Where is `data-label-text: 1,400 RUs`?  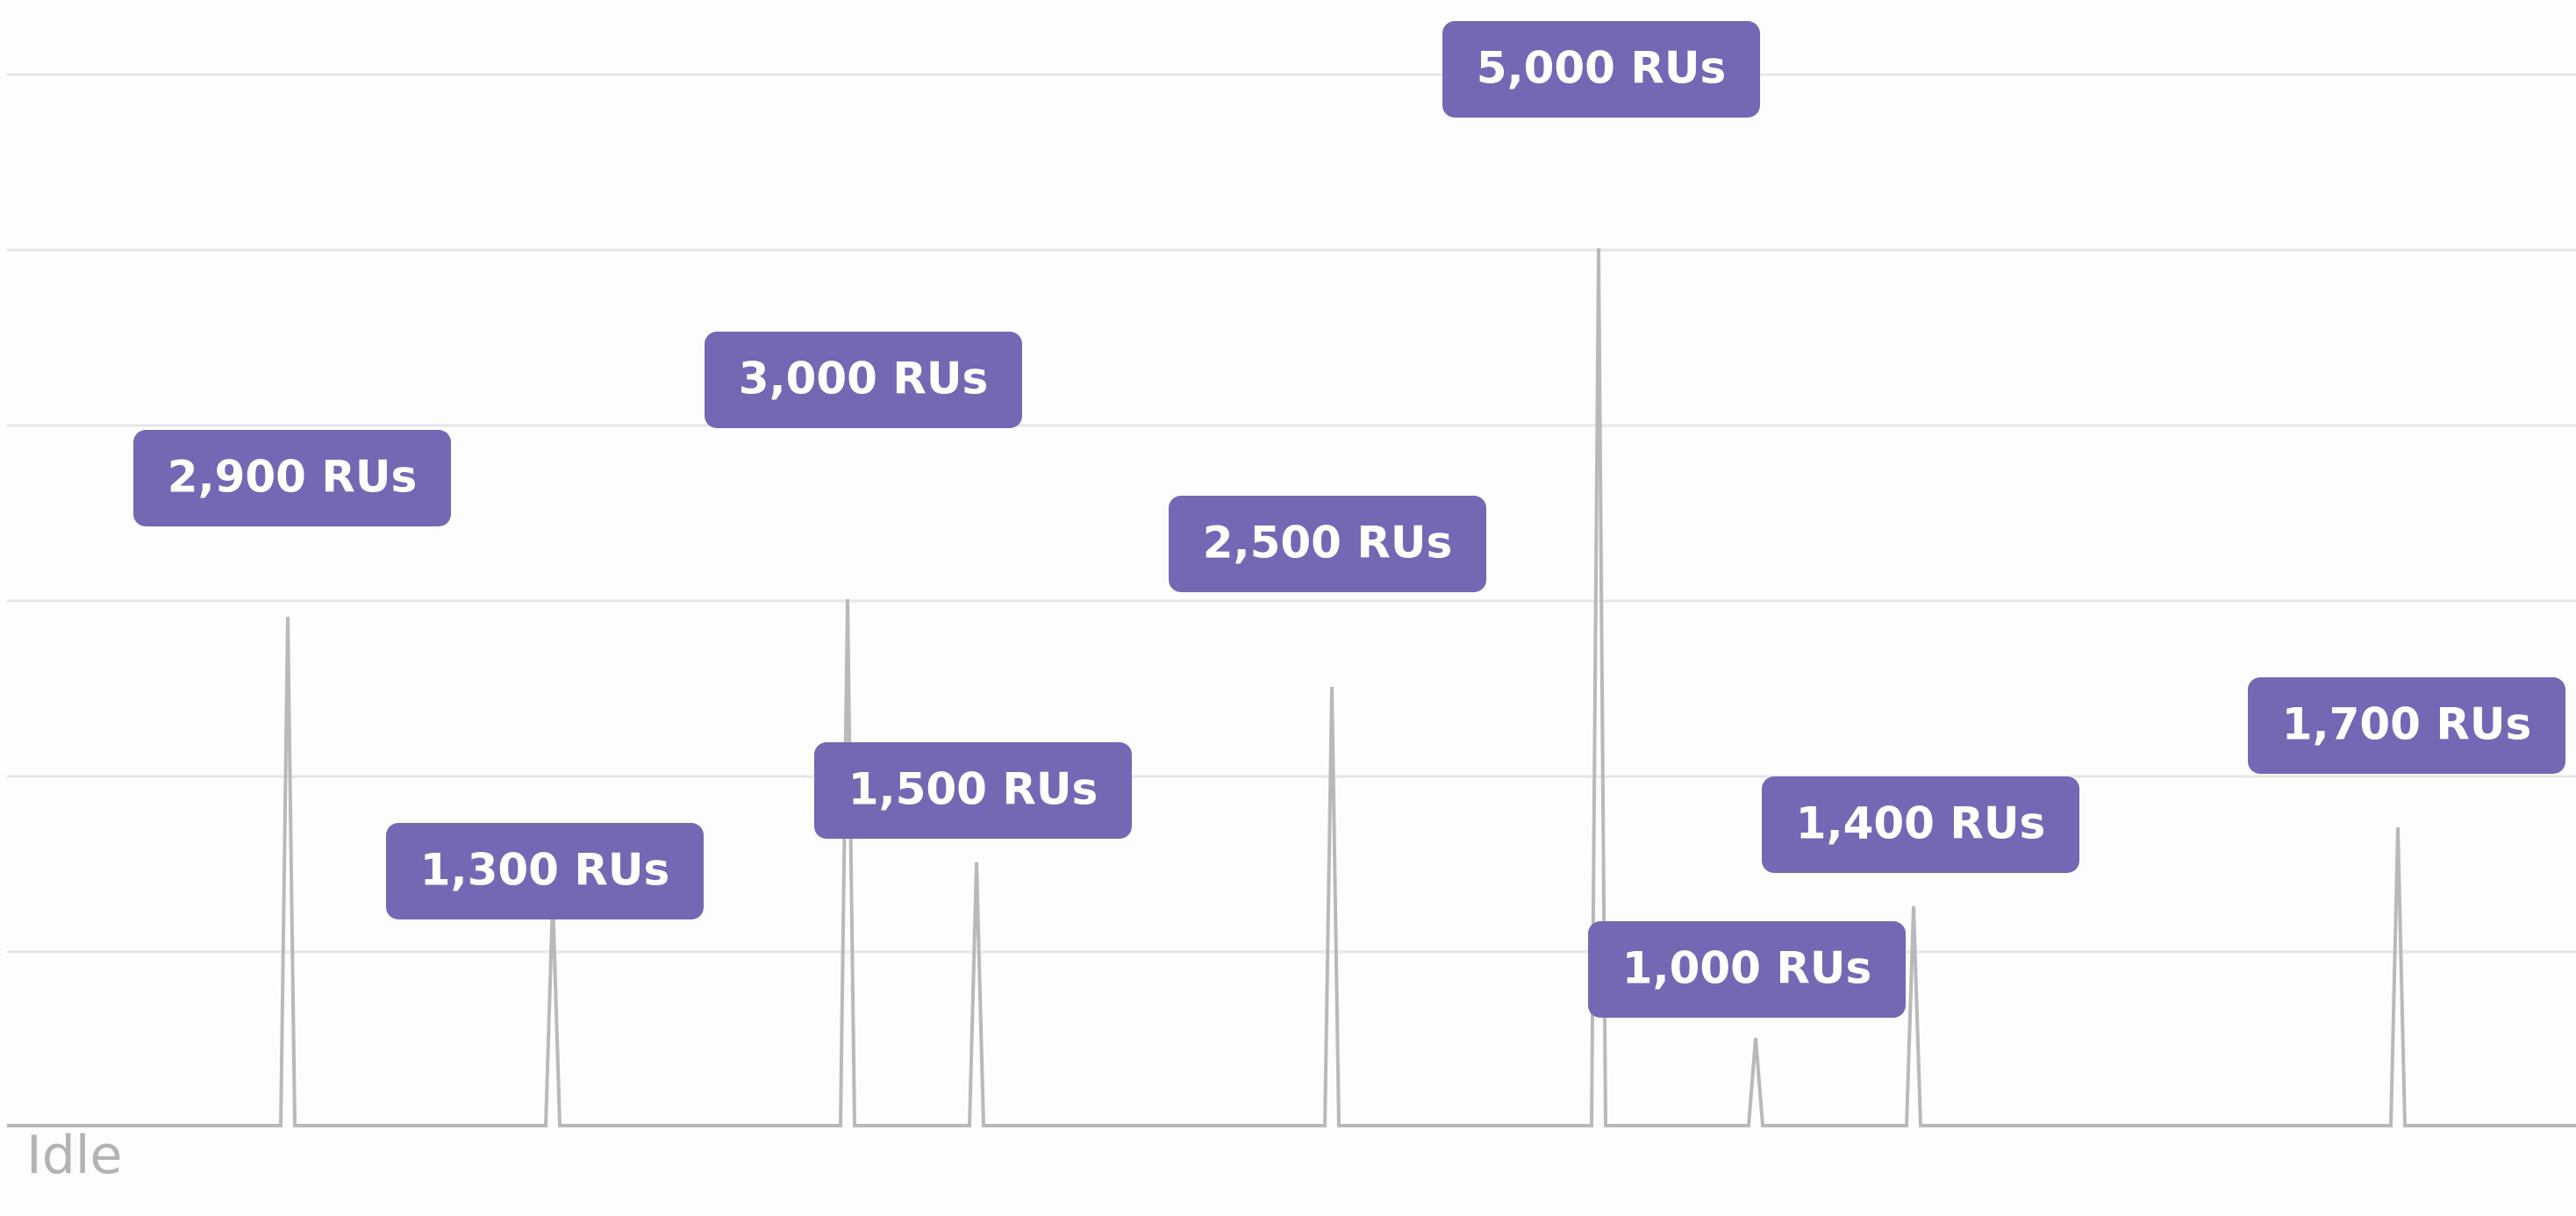
data-label-text: 1,400 RUs is located at coordinates (1920, 823).